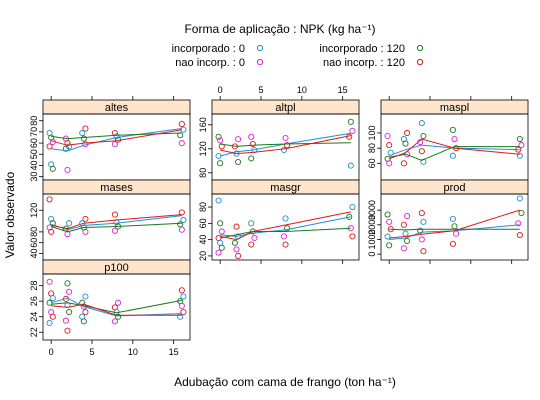  I want to click on y-tick-label: 24, so click(34, 317).